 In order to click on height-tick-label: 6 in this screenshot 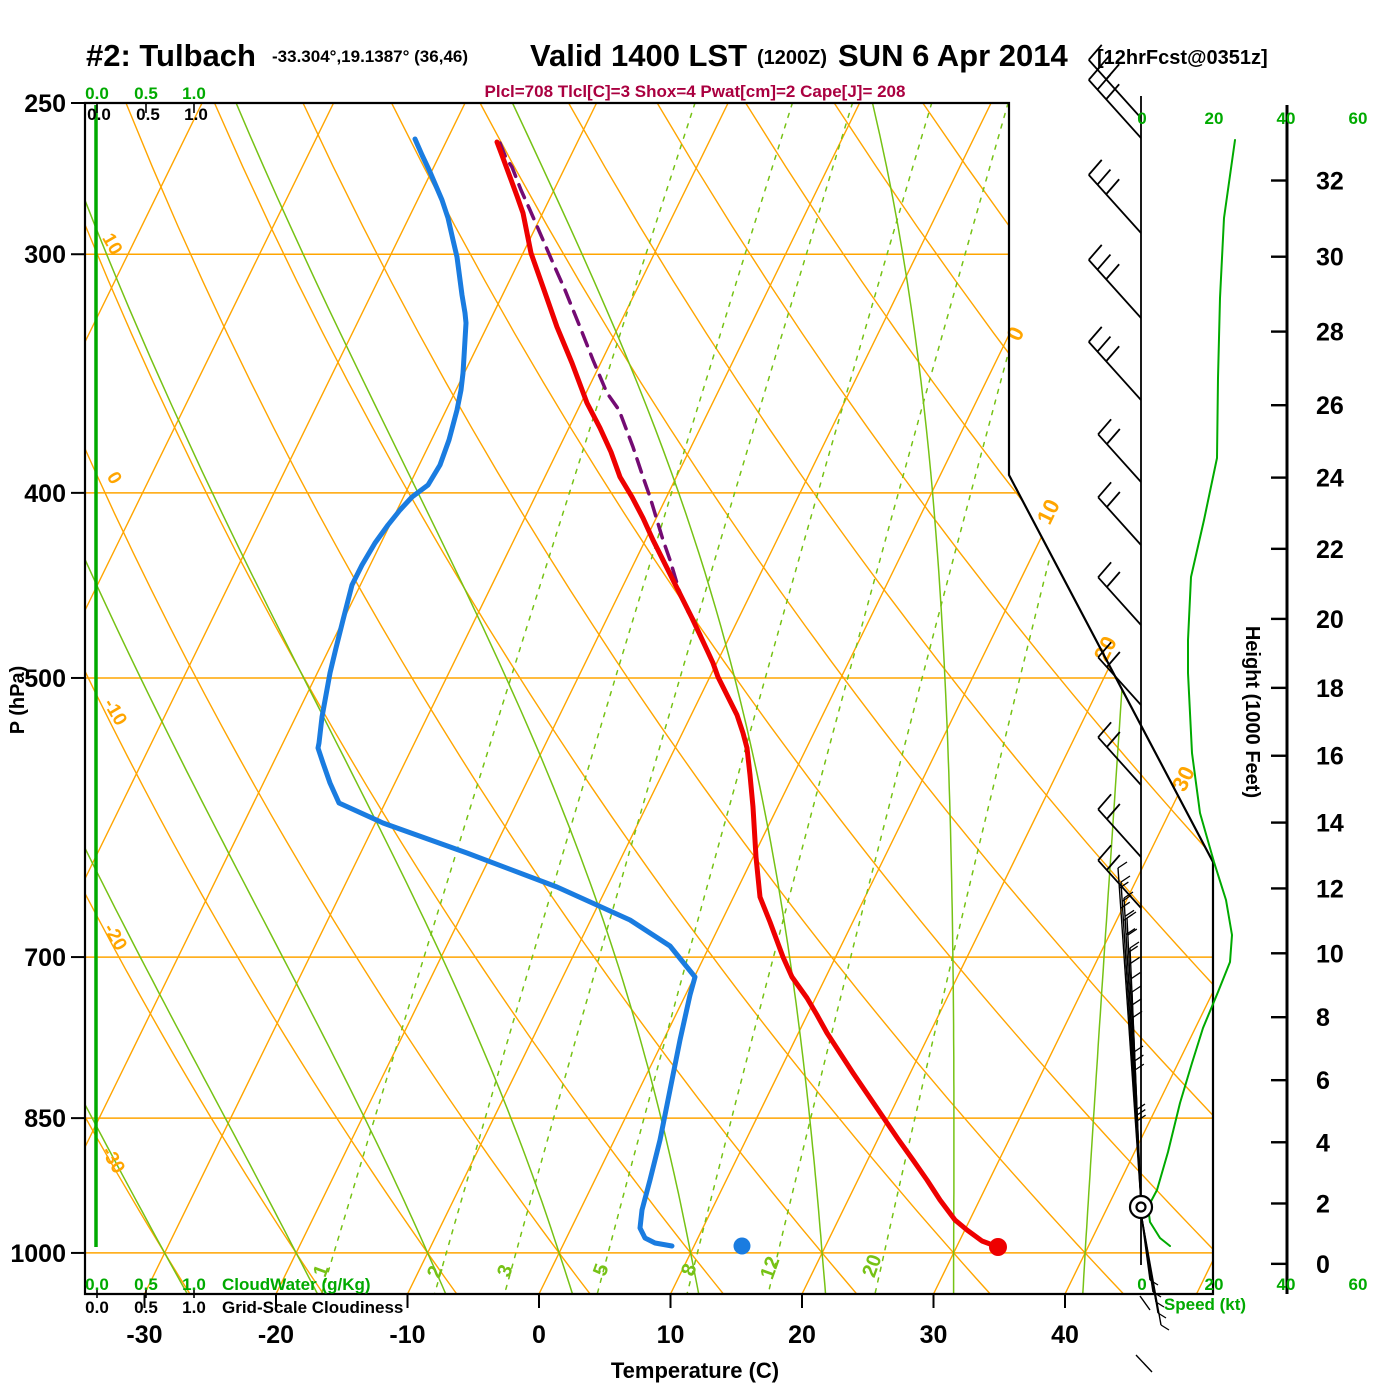, I will do `click(1323, 1081)`.